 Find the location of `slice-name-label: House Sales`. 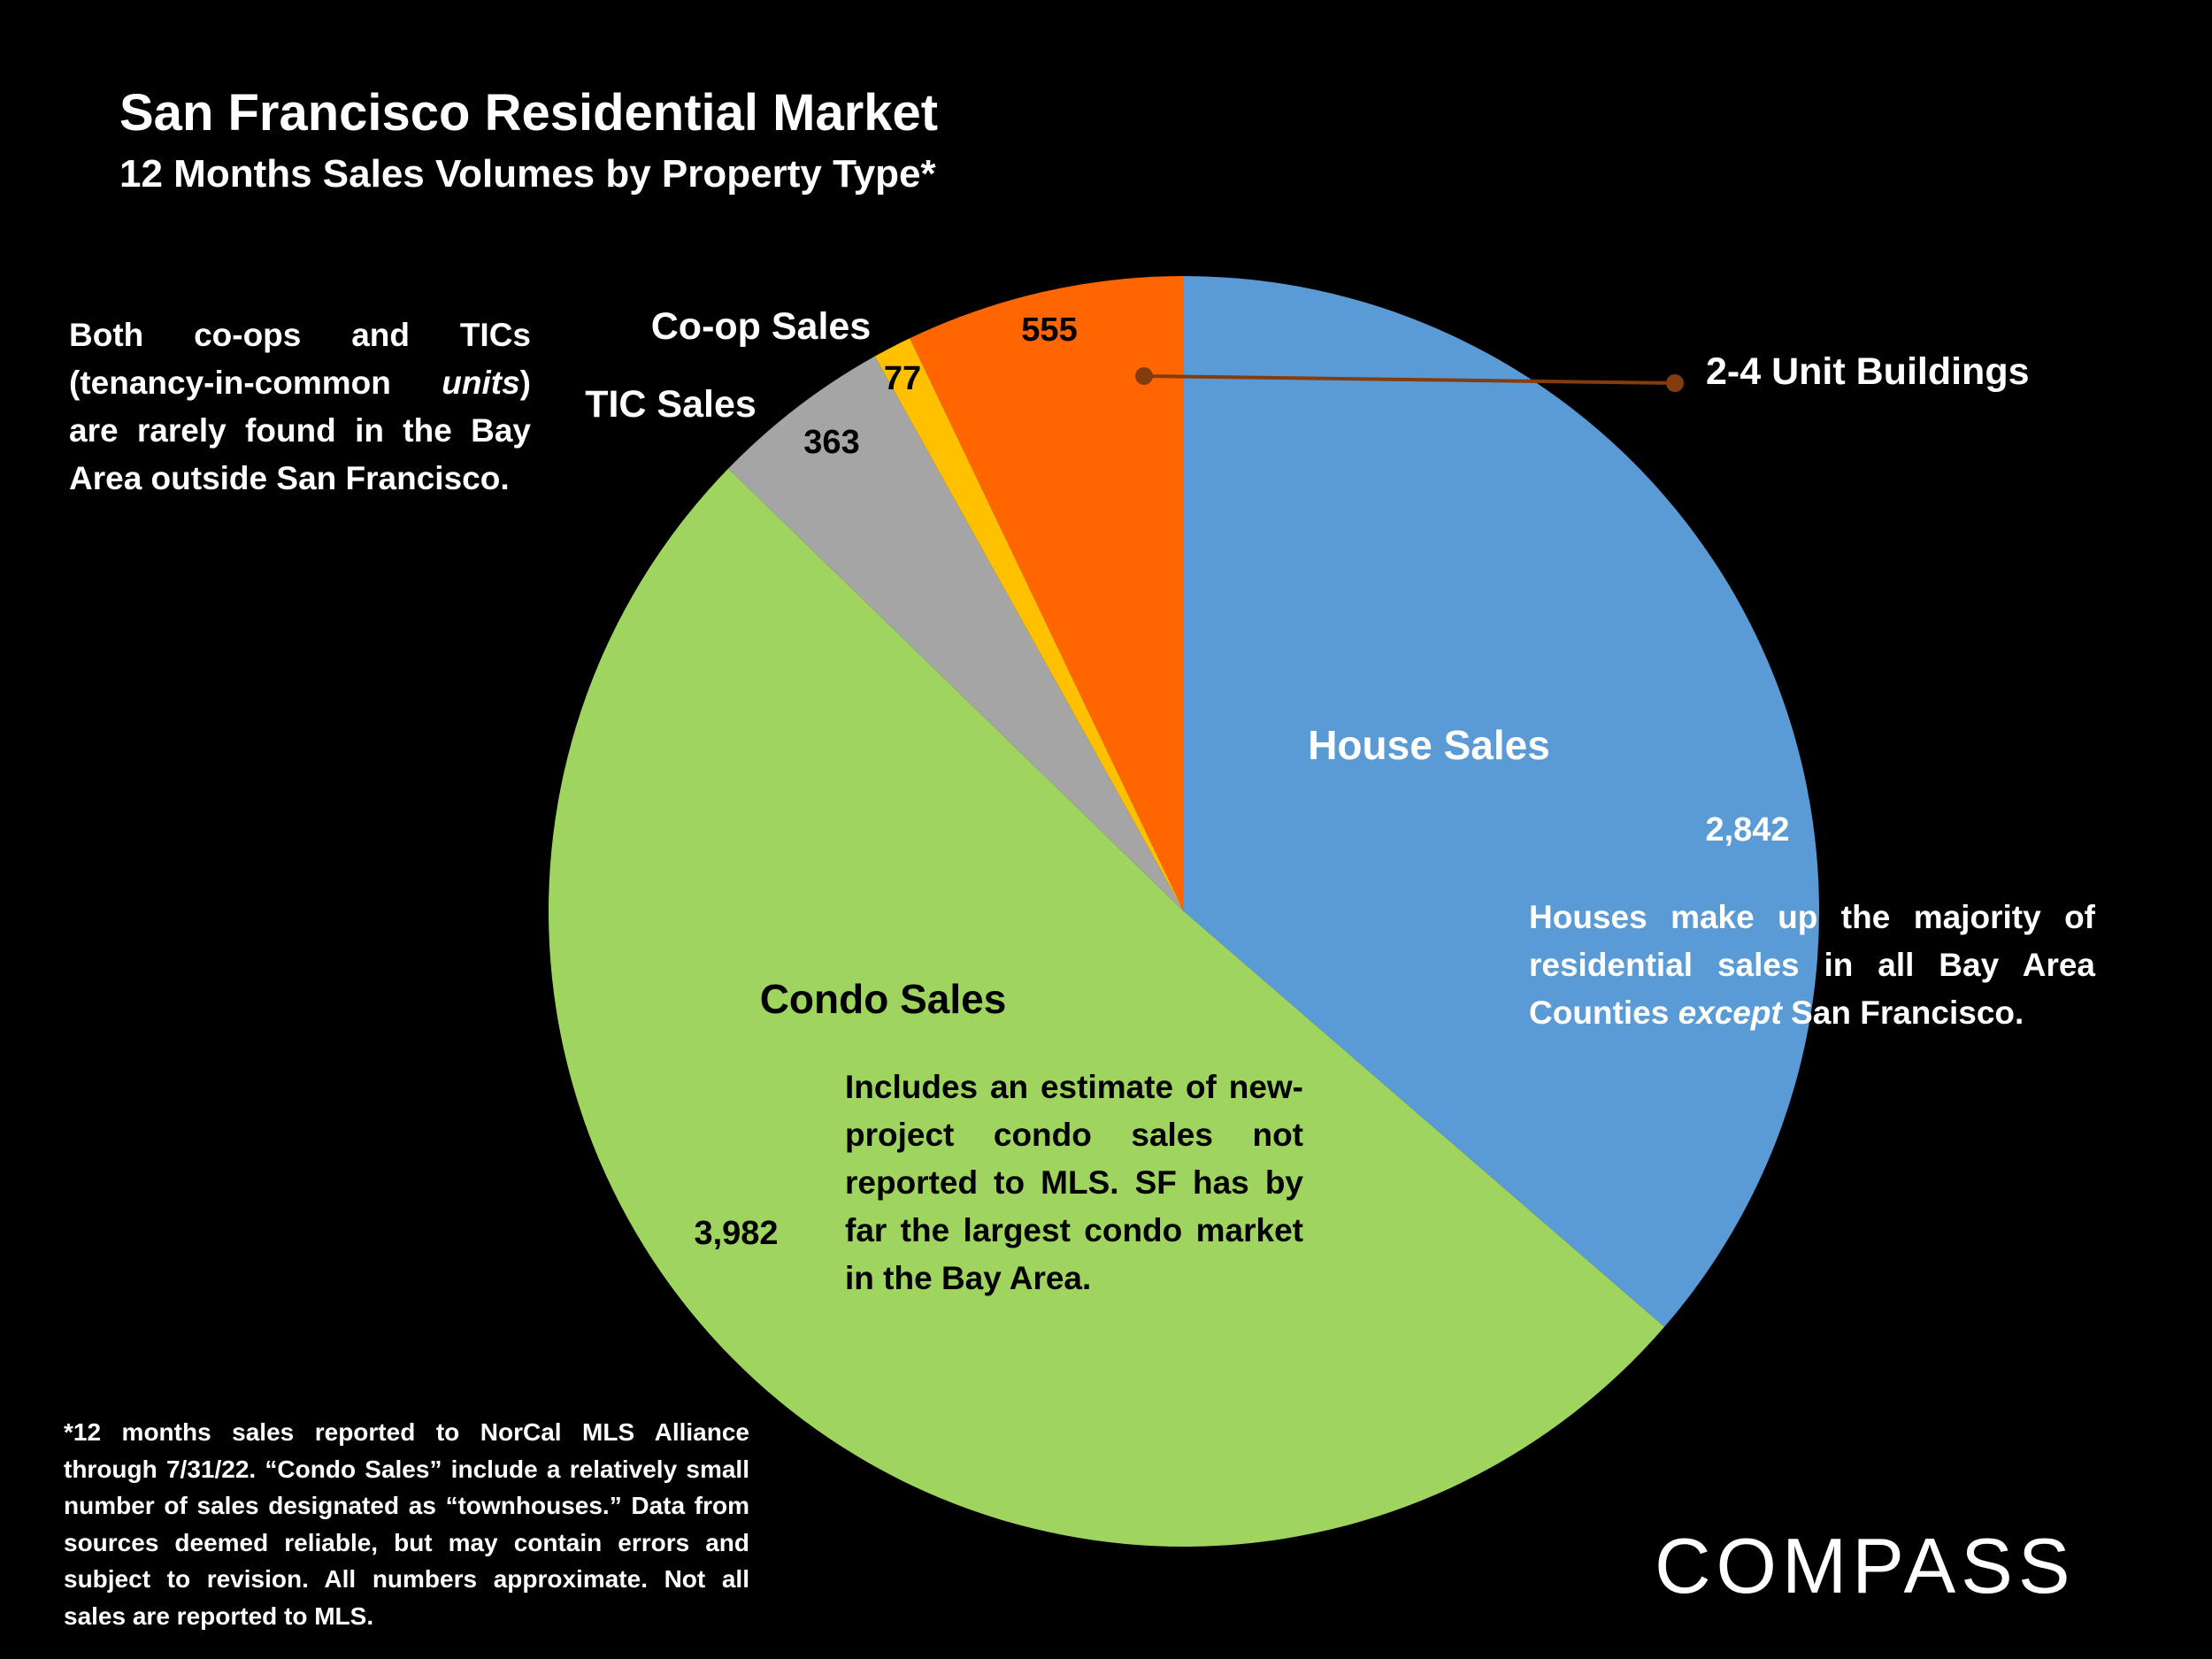

slice-name-label: House Sales is located at coordinates (1429, 745).